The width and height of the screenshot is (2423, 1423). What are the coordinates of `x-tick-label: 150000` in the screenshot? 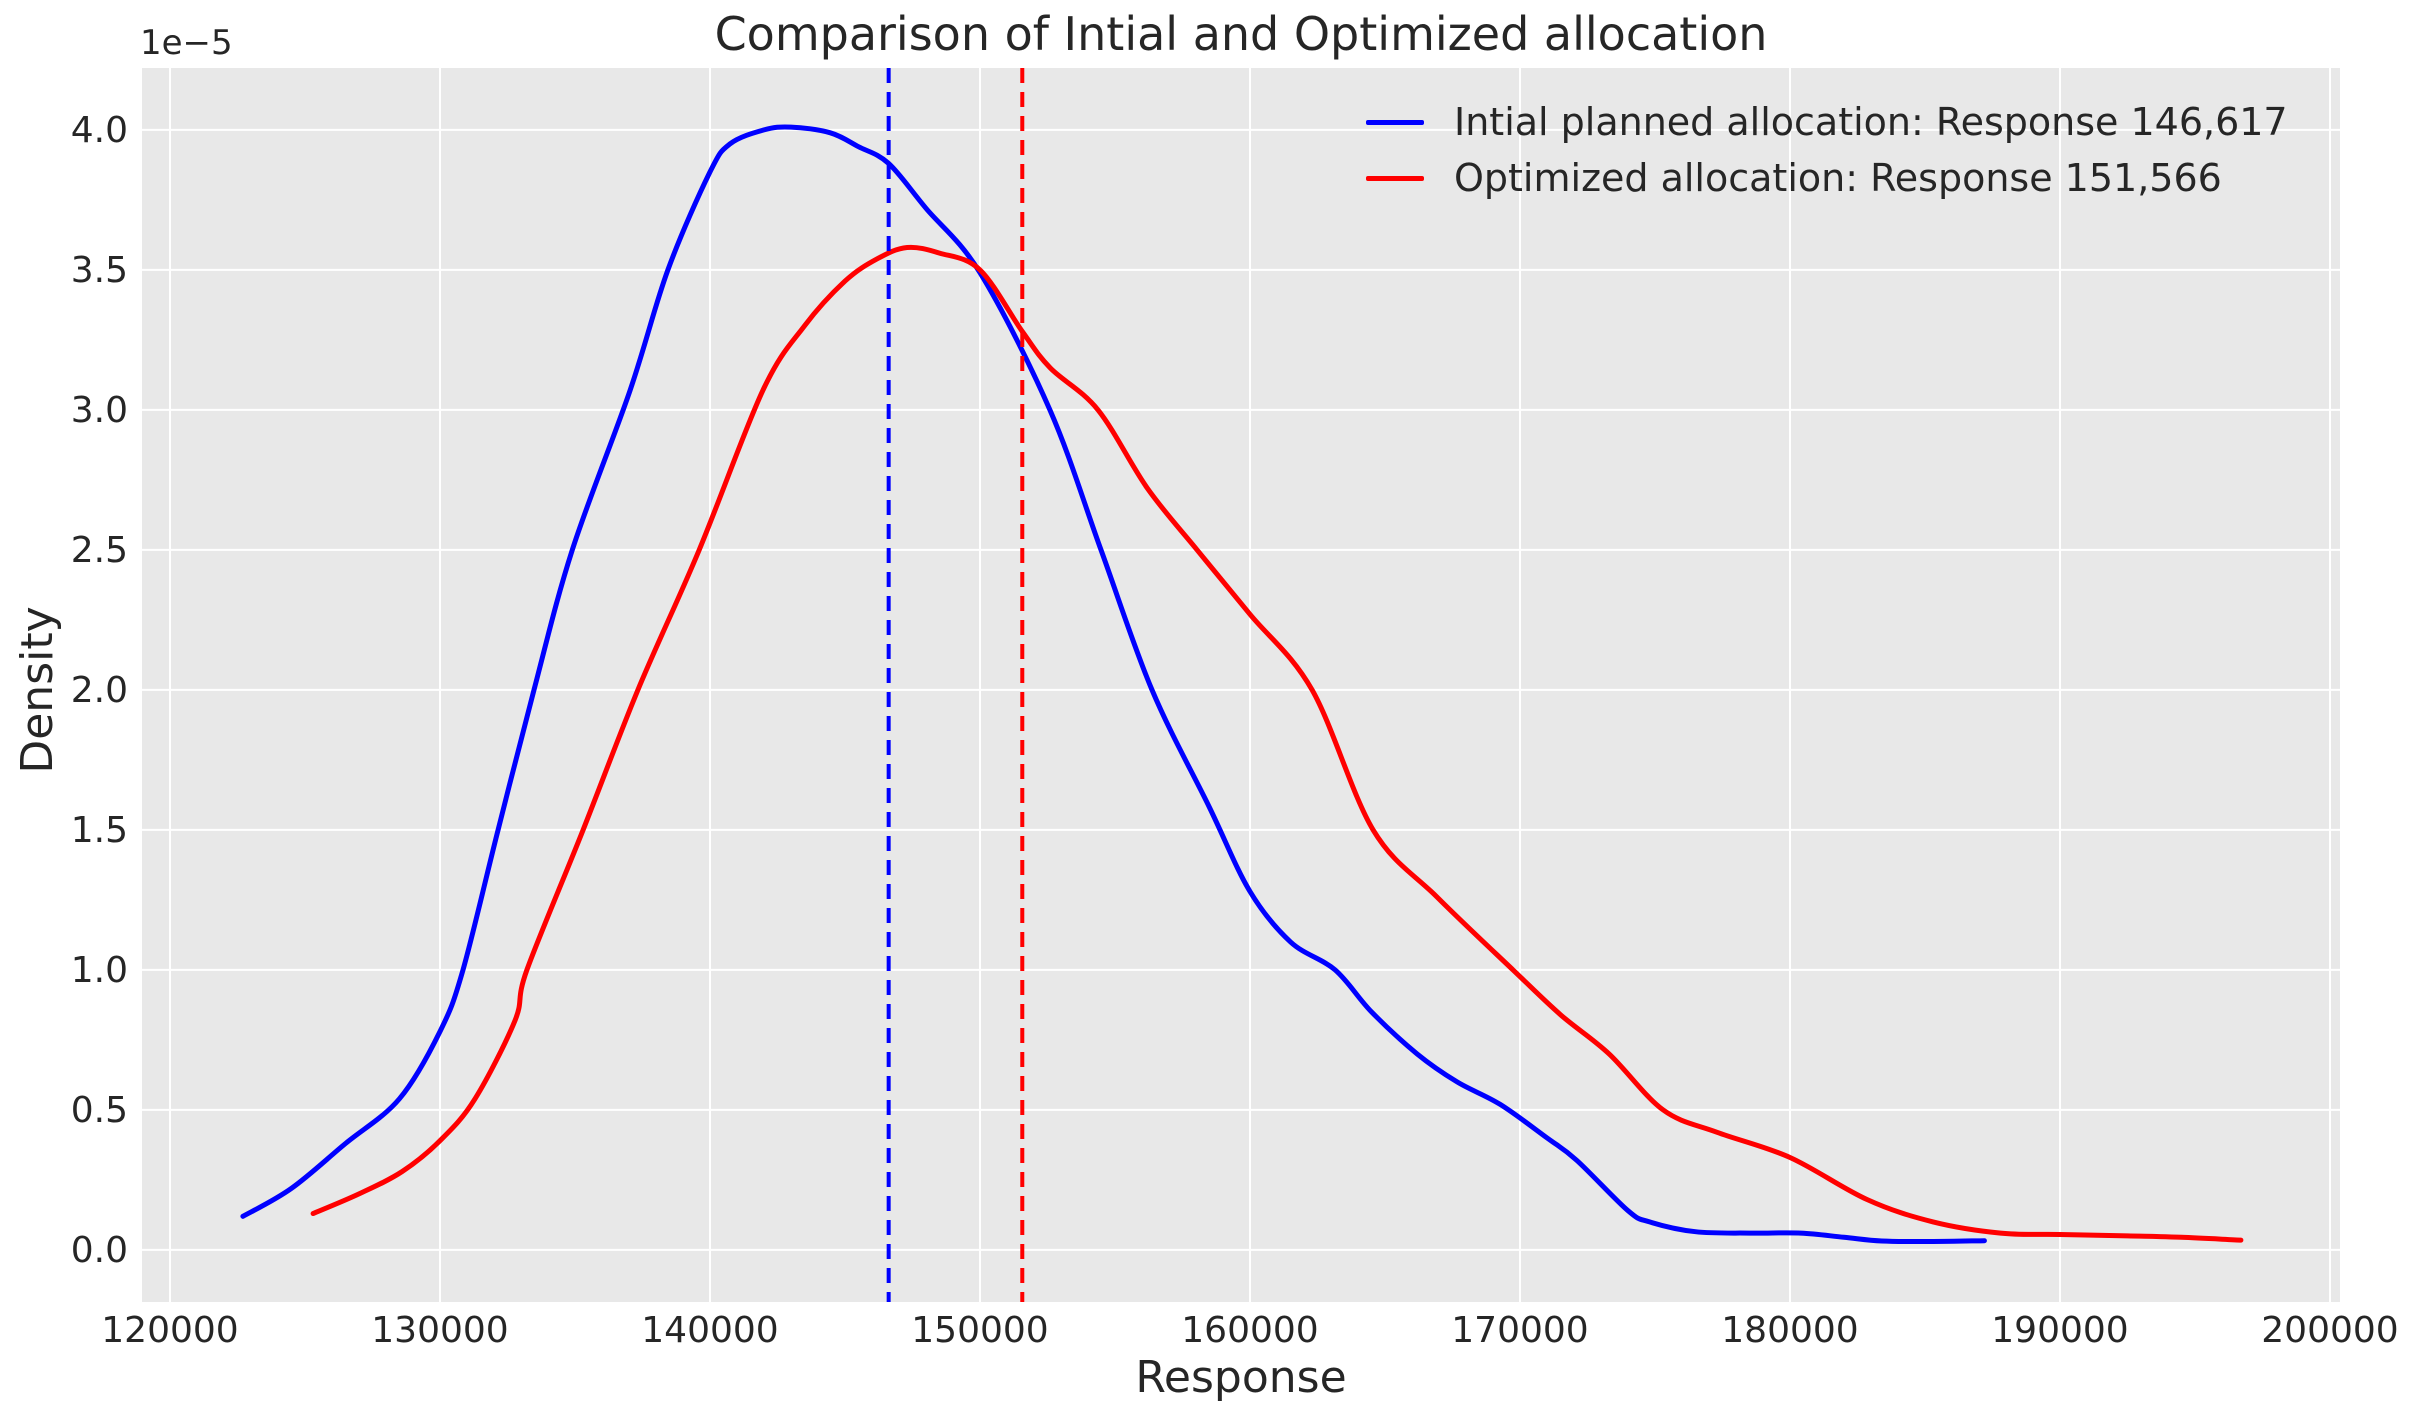 It's located at (979, 1330).